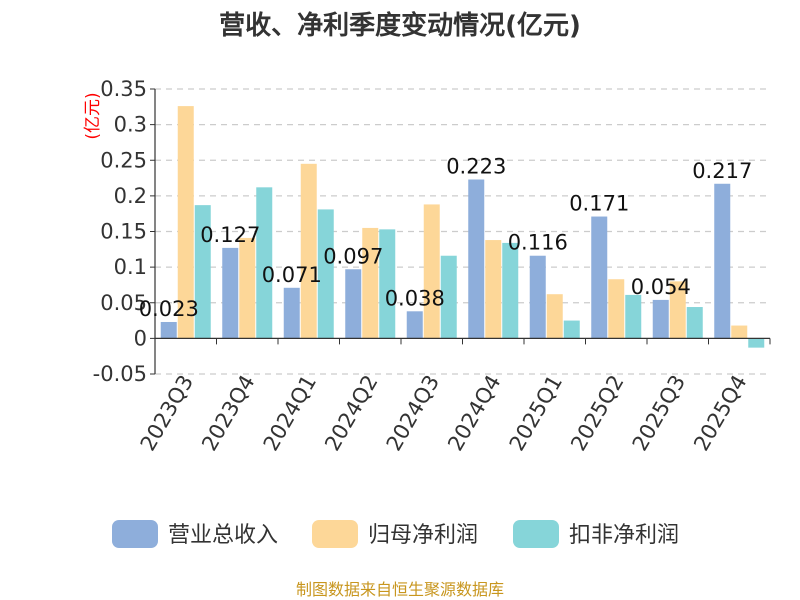 This screenshot has height=600, width=800. What do you see at coordinates (135, 534) in the screenshot?
I see `legend-swatch-营业总收入` at bounding box center [135, 534].